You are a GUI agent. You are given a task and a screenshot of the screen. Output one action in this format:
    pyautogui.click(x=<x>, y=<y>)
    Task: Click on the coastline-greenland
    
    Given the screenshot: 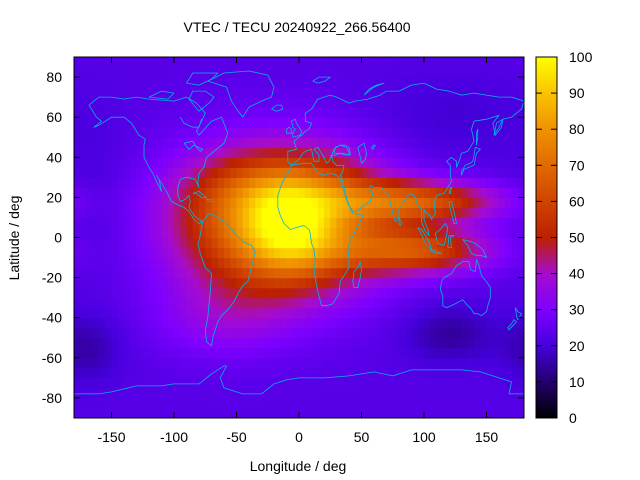 What is the action you would take?
    pyautogui.click(x=241, y=94)
    